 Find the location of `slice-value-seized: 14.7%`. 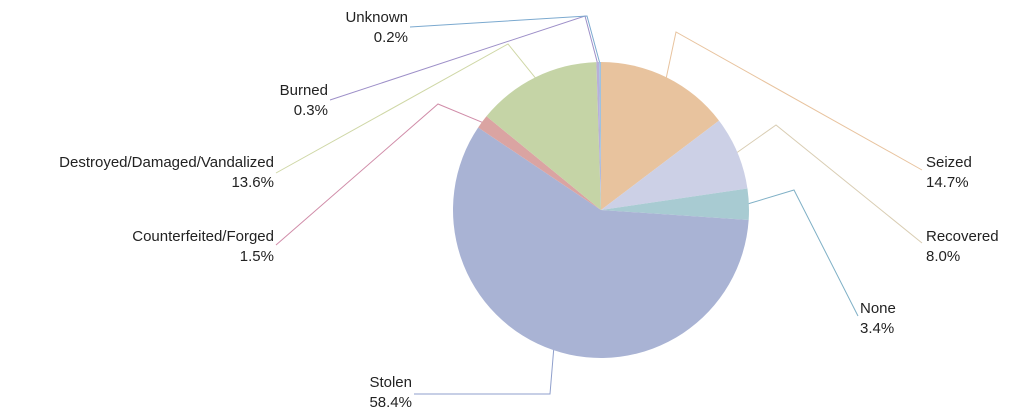

slice-value-seized: 14.7% is located at coordinates (947, 182).